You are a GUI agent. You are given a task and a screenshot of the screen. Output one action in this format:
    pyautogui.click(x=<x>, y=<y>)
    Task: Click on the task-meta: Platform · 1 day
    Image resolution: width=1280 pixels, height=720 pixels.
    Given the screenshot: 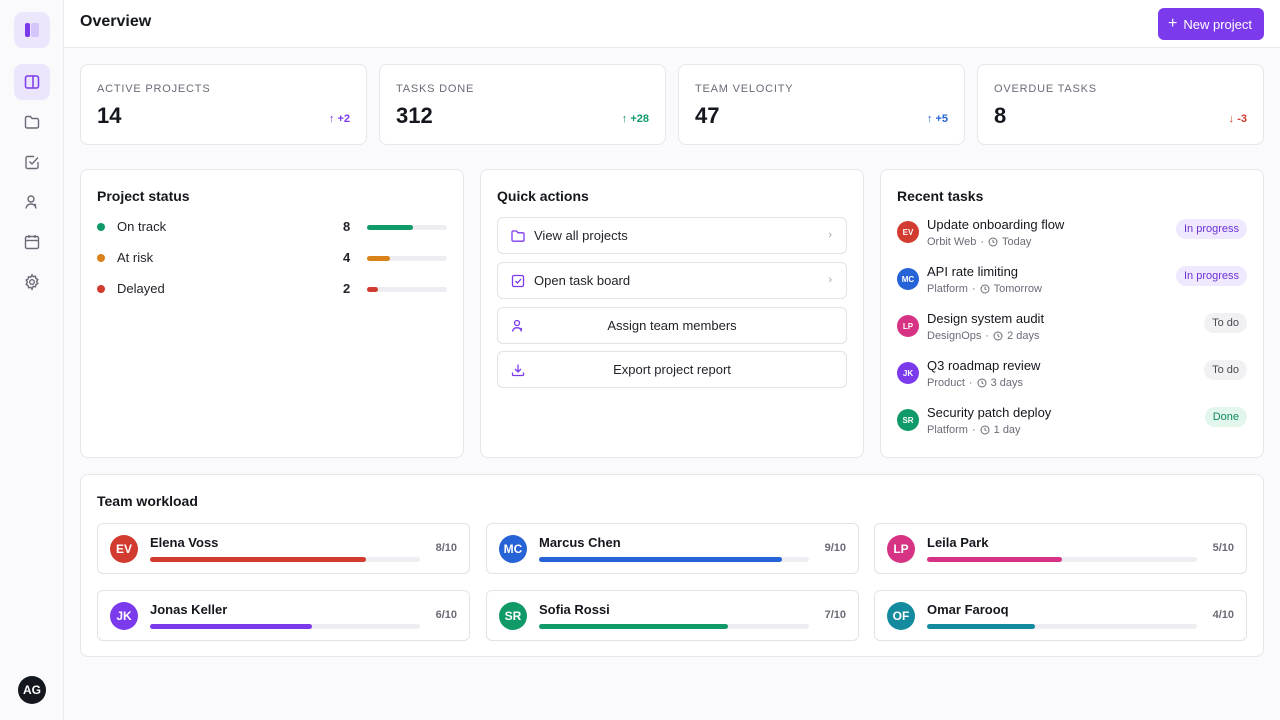 What is the action you would take?
    pyautogui.click(x=974, y=430)
    